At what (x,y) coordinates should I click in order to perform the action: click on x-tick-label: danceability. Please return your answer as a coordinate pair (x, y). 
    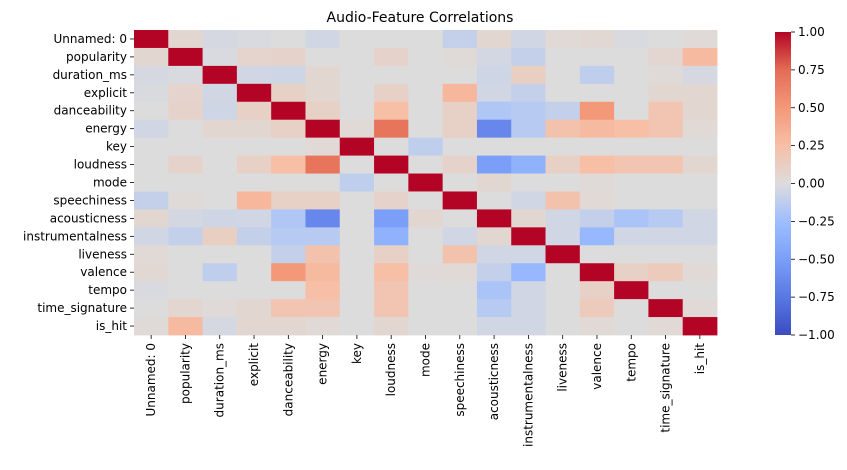
    Looking at the image, I should click on (288, 379).